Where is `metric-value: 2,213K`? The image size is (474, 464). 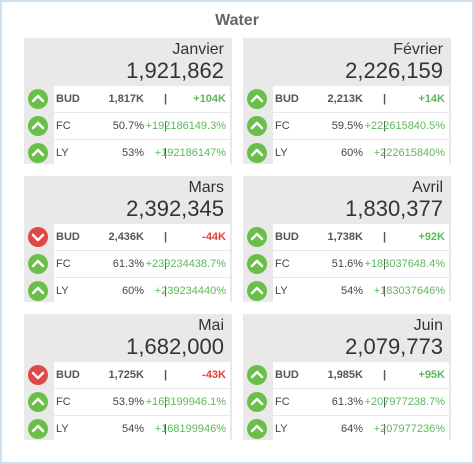 metric-value: 2,213K is located at coordinates (345, 99).